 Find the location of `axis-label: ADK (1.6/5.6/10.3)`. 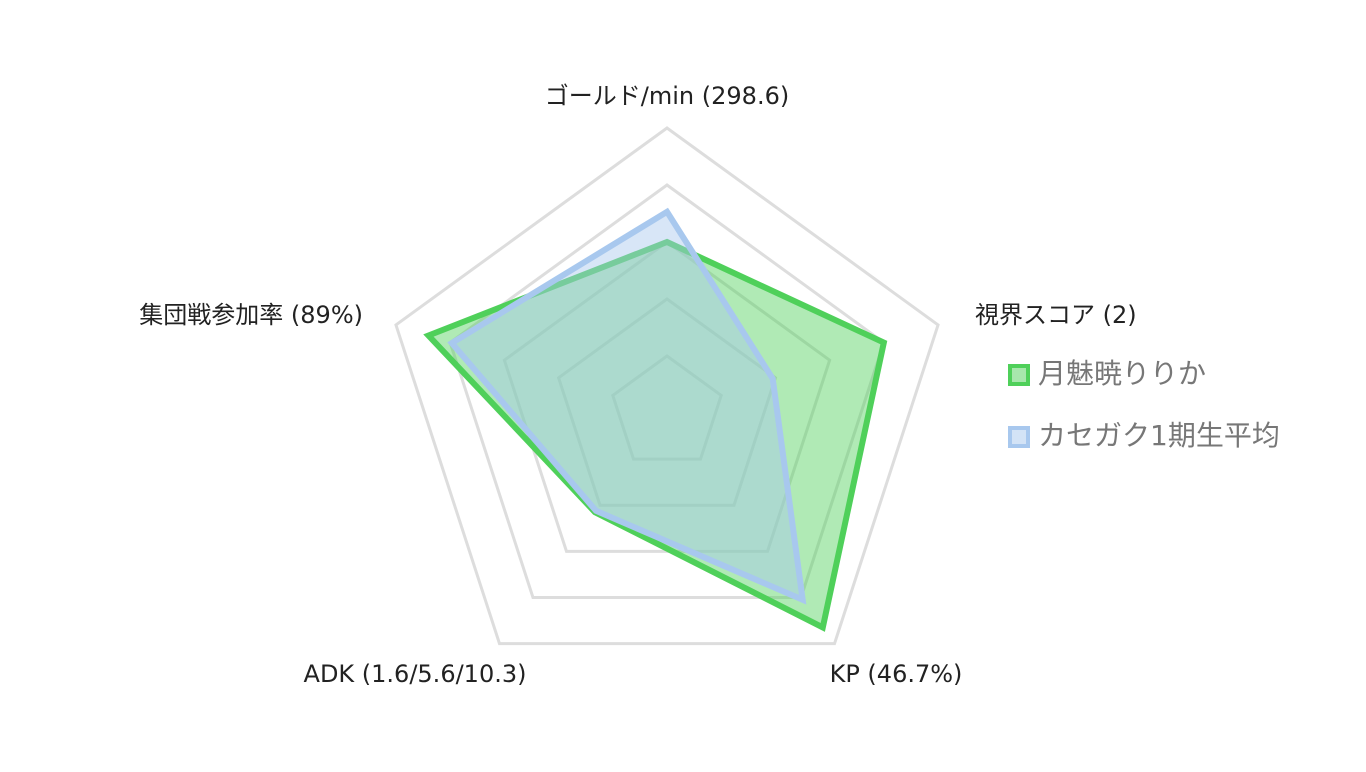

axis-label: ADK (1.6/5.6/10.3) is located at coordinates (415, 674).